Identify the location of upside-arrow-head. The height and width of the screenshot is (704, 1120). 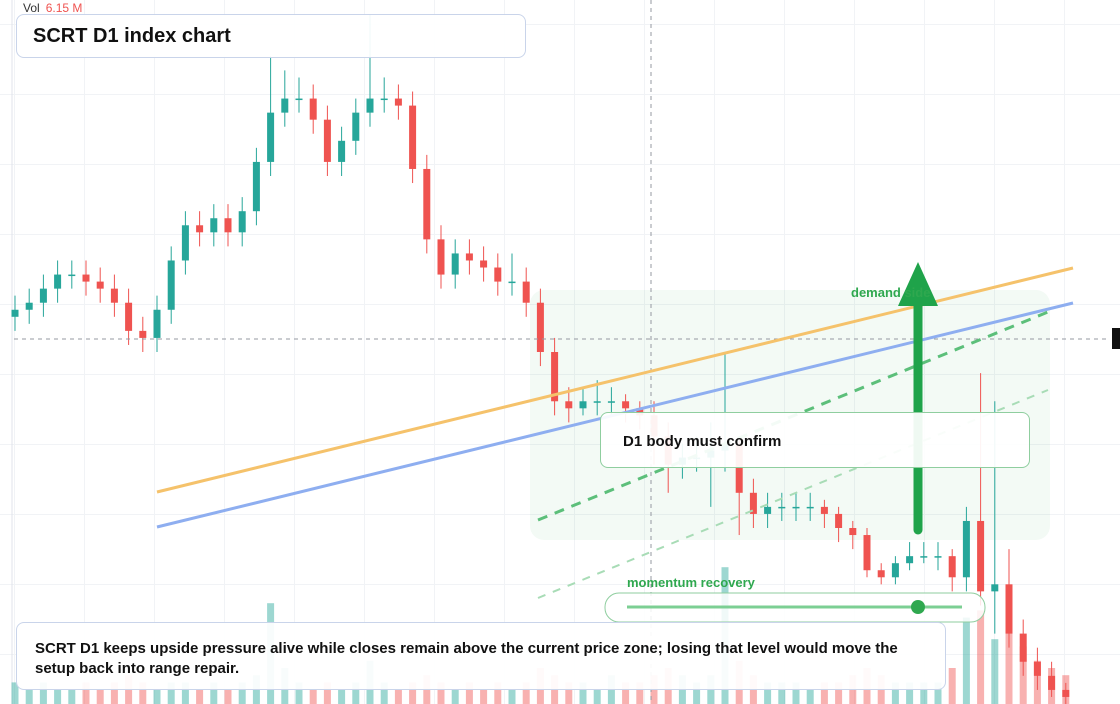
(918, 284).